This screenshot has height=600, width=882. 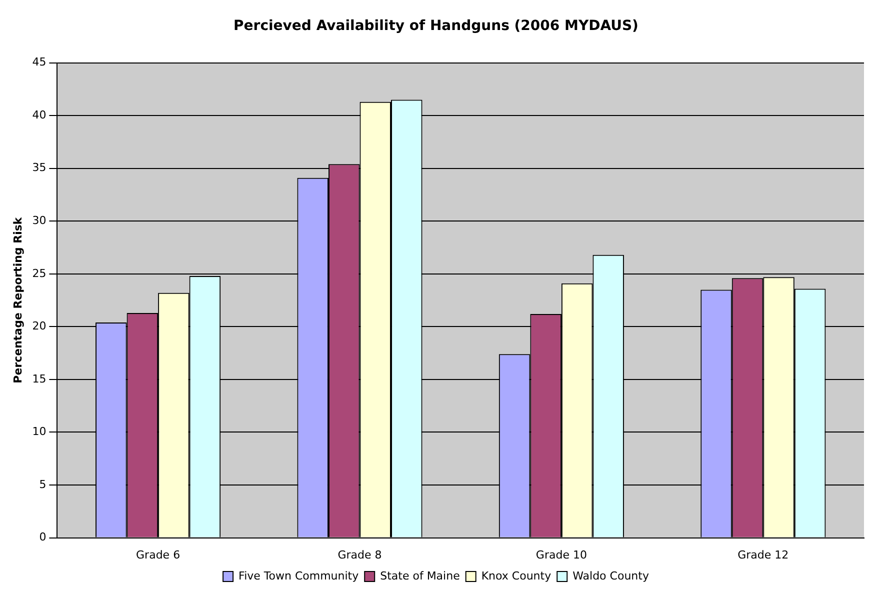 What do you see at coordinates (39, 326) in the screenshot?
I see `y-tick-label: 20` at bounding box center [39, 326].